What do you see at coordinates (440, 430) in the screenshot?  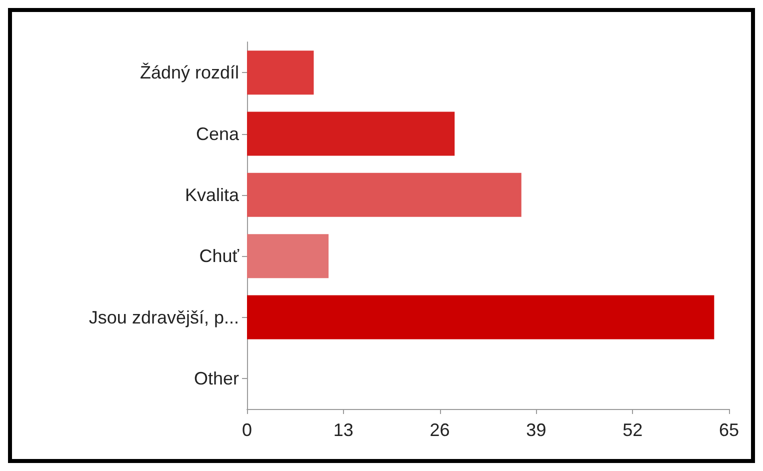 I see `x-tick-label: 26` at bounding box center [440, 430].